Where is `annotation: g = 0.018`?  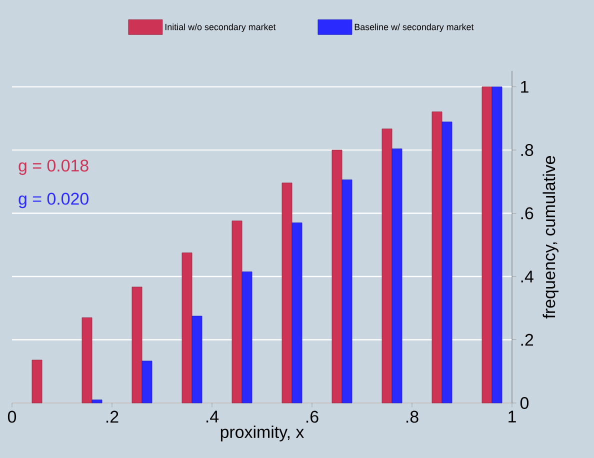
annotation: g = 0.018 is located at coordinates (53, 167).